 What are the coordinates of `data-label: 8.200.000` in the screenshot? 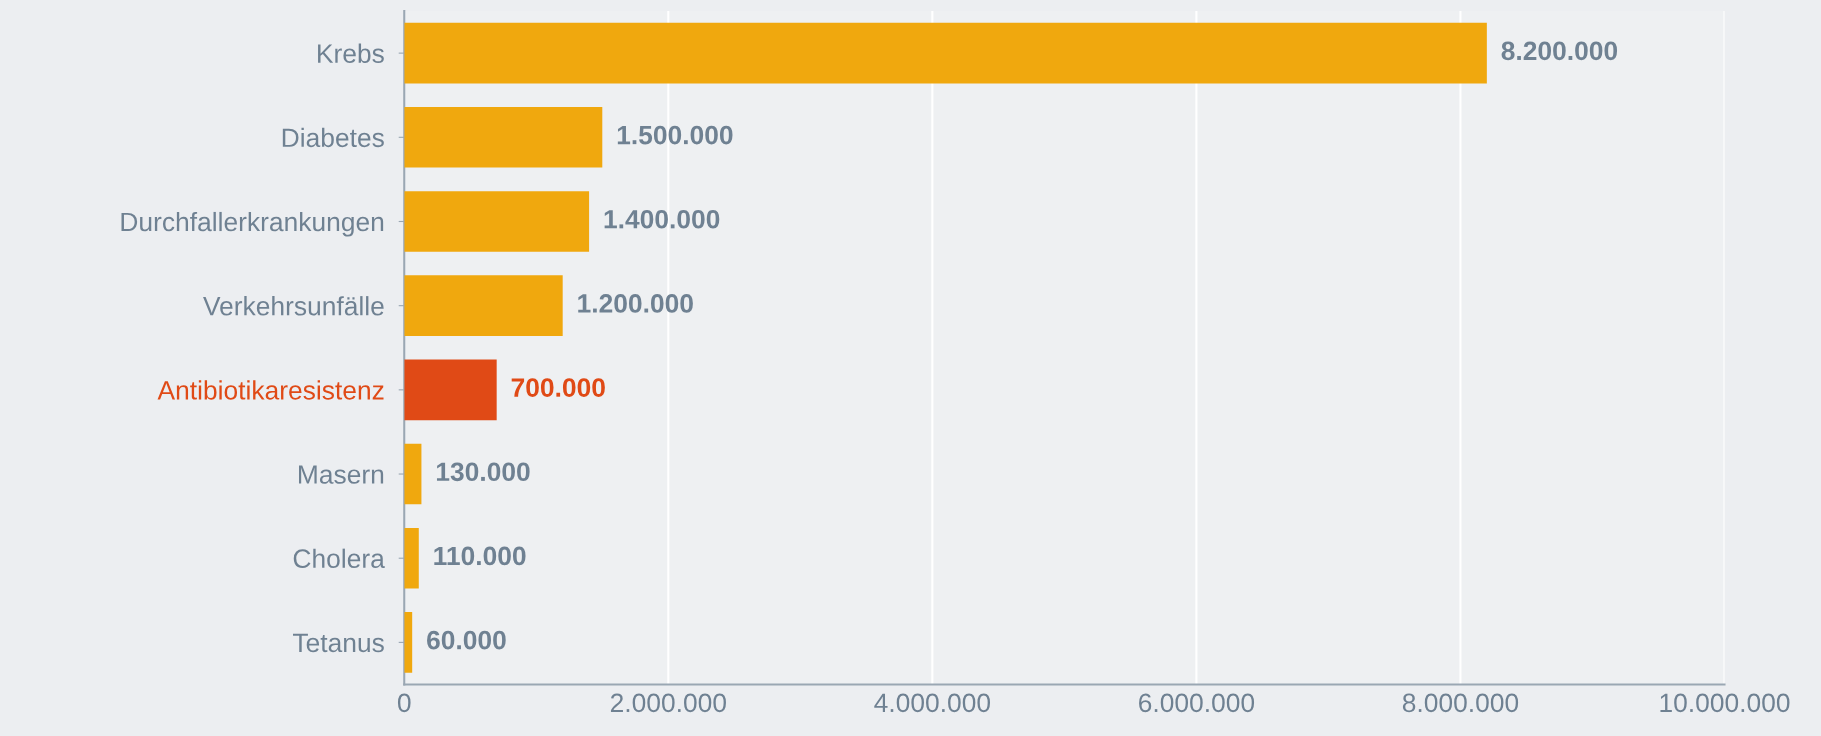 It's located at (1559, 51).